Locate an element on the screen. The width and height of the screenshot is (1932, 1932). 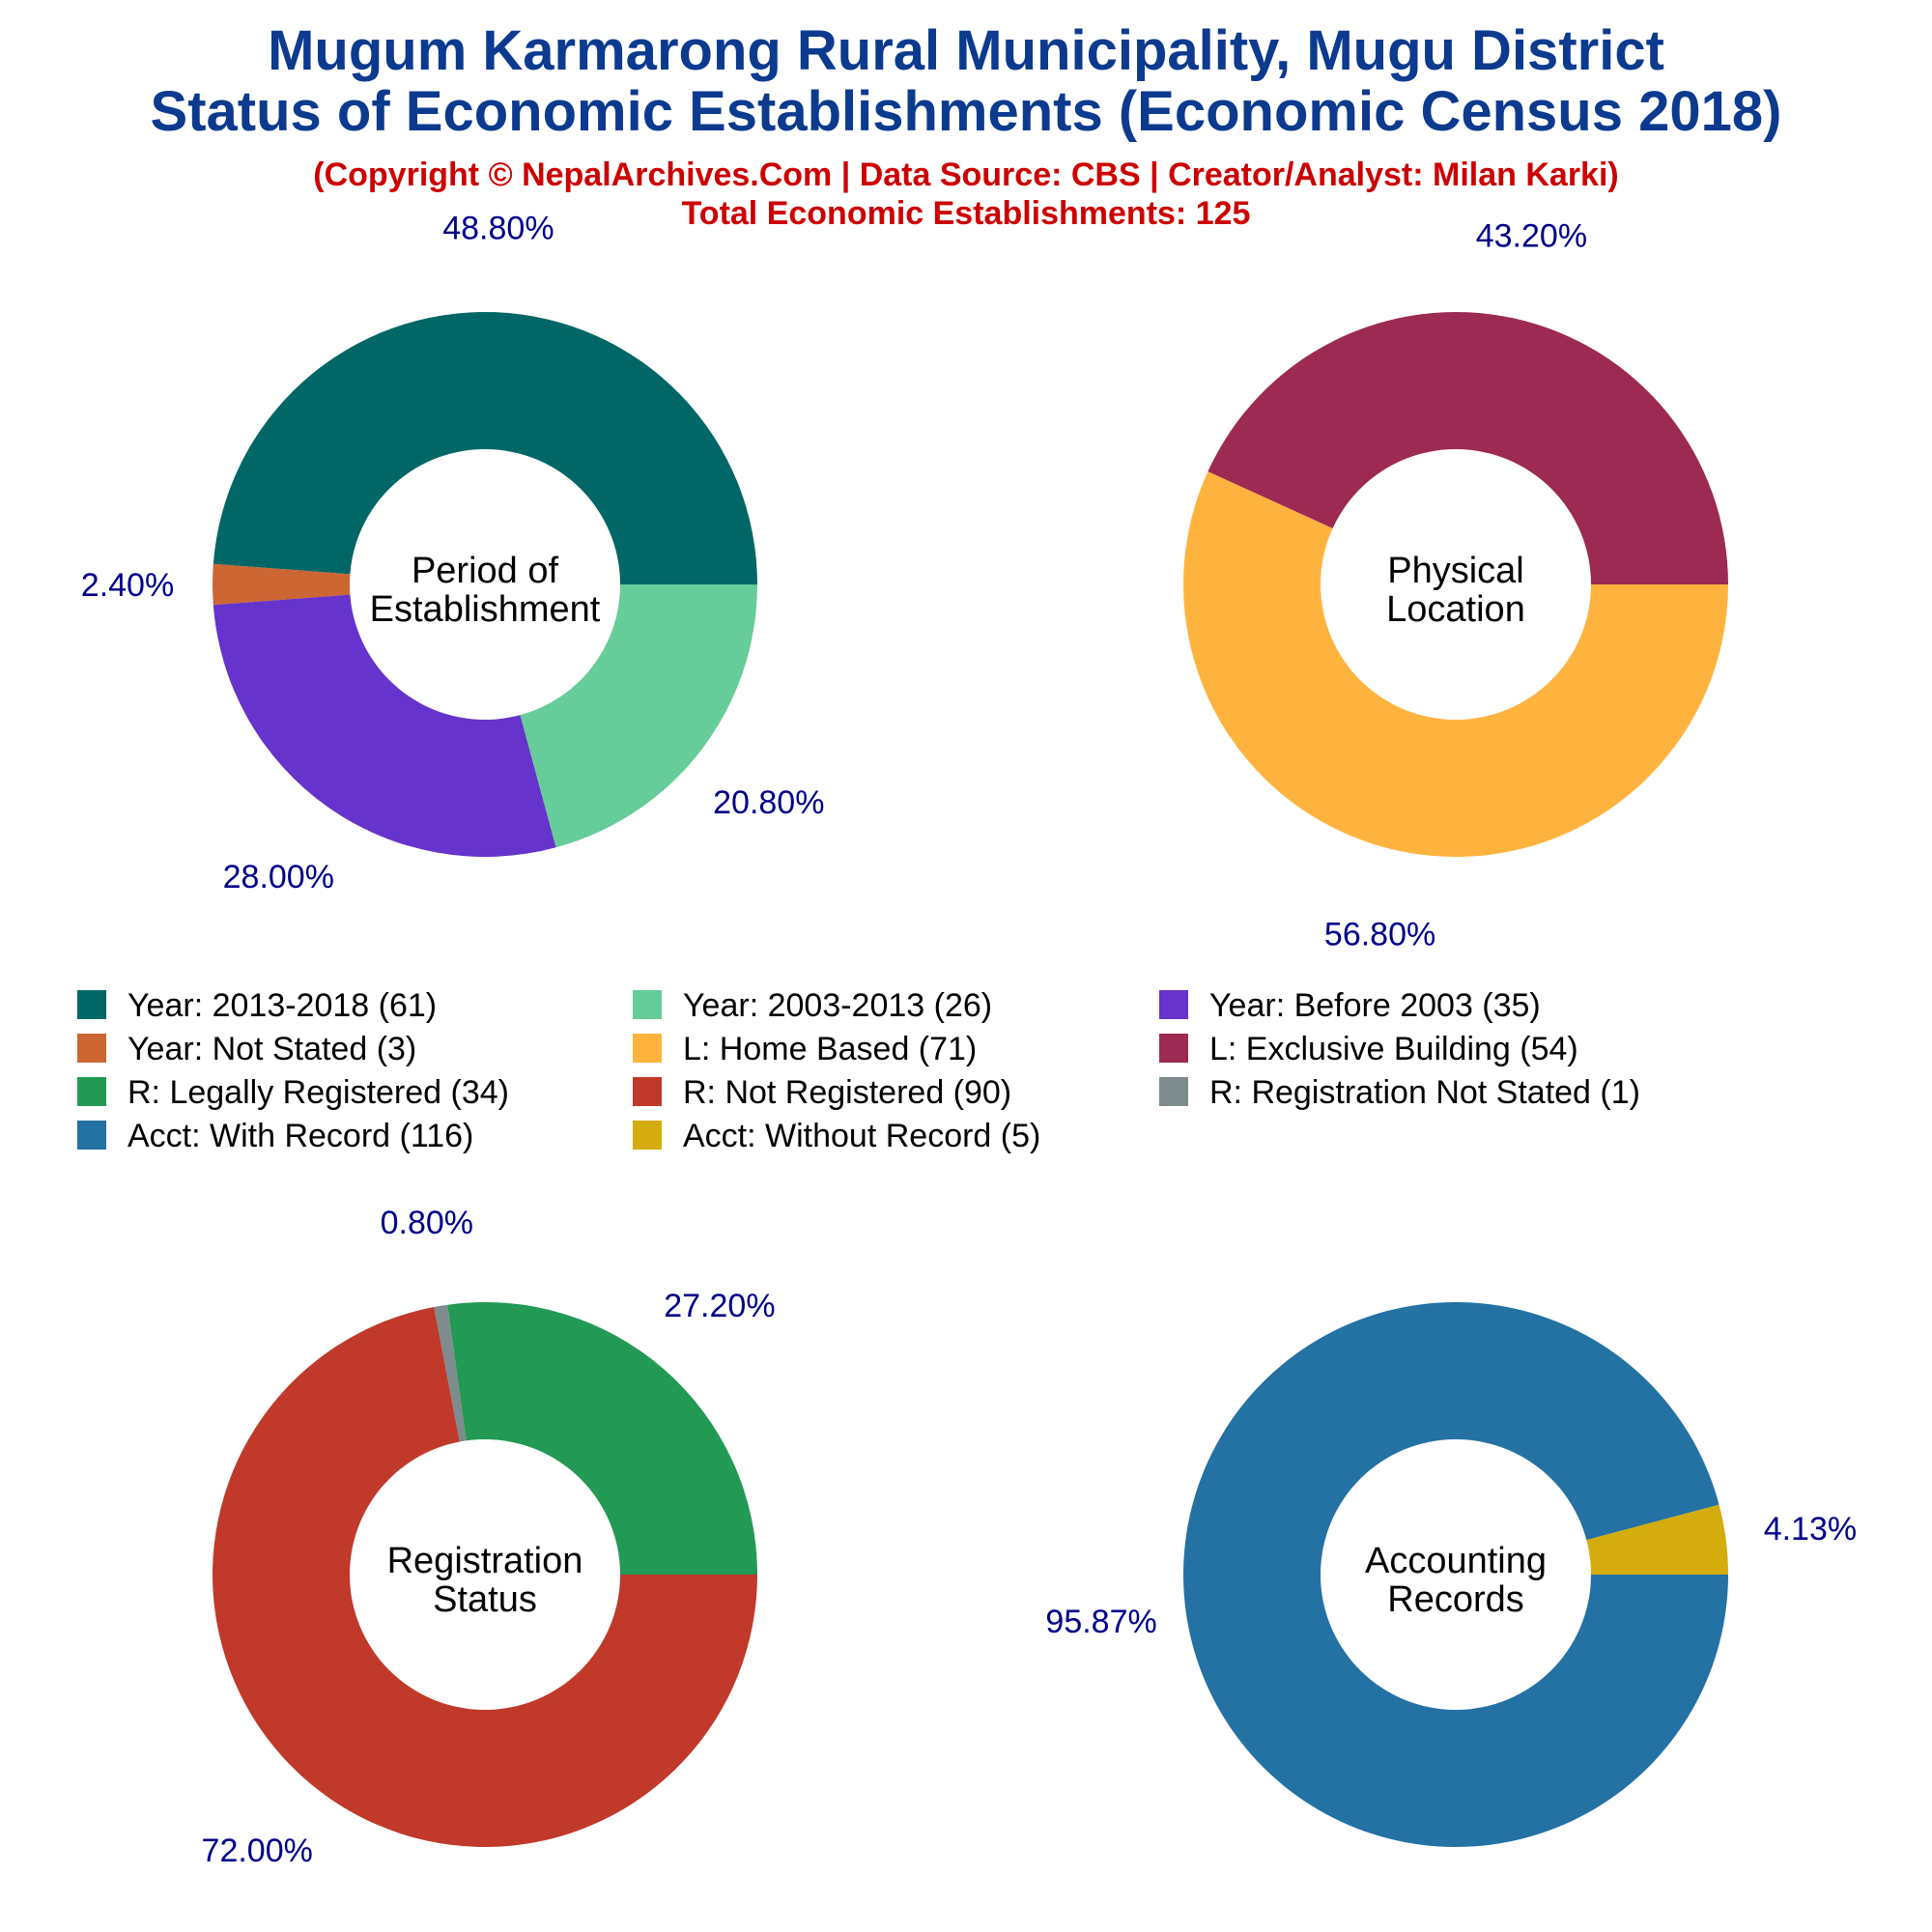
slice-percent-label: 27.20% is located at coordinates (719, 1306).